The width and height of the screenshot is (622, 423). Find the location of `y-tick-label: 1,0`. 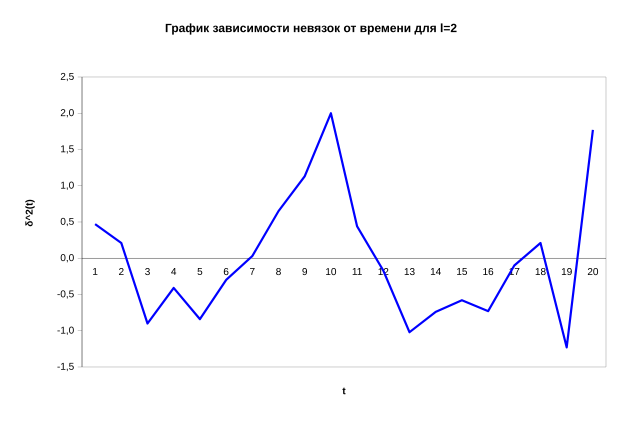

y-tick-label: 1,0 is located at coordinates (67, 186).